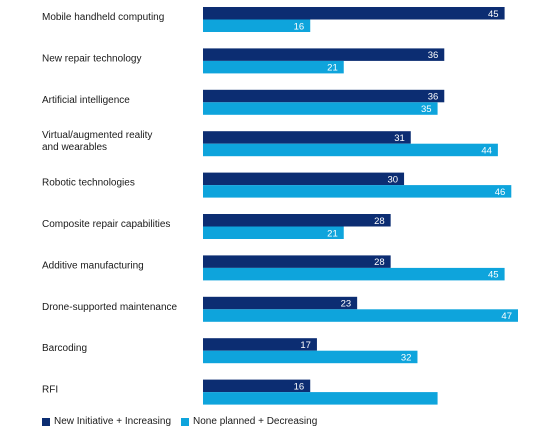 This screenshot has height=438, width=537. What do you see at coordinates (297, 261) in the screenshot?
I see `bar-new-initiative-additive-manufacturing` at bounding box center [297, 261].